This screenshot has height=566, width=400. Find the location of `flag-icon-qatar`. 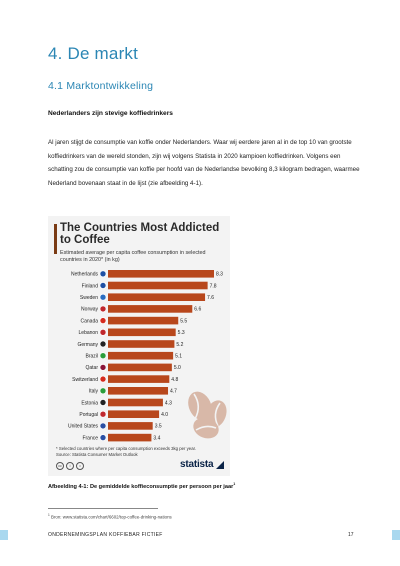

flag-icon-qatar is located at coordinates (103, 367).